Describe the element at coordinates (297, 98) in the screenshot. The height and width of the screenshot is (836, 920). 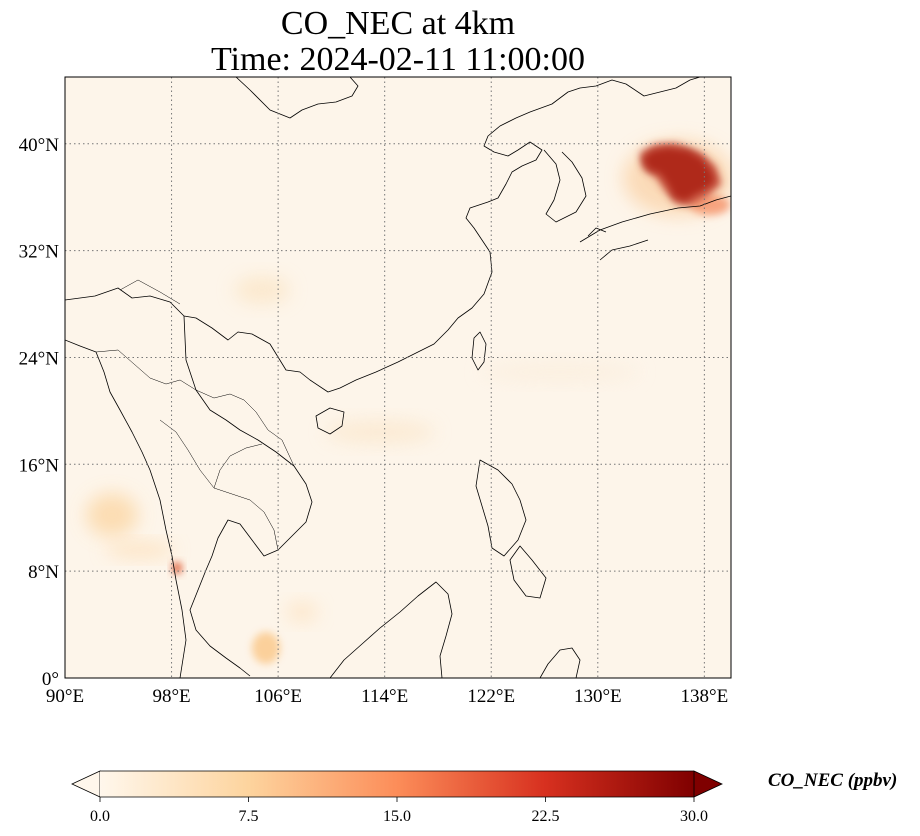
I see `coastline-north-china-interior` at that location.